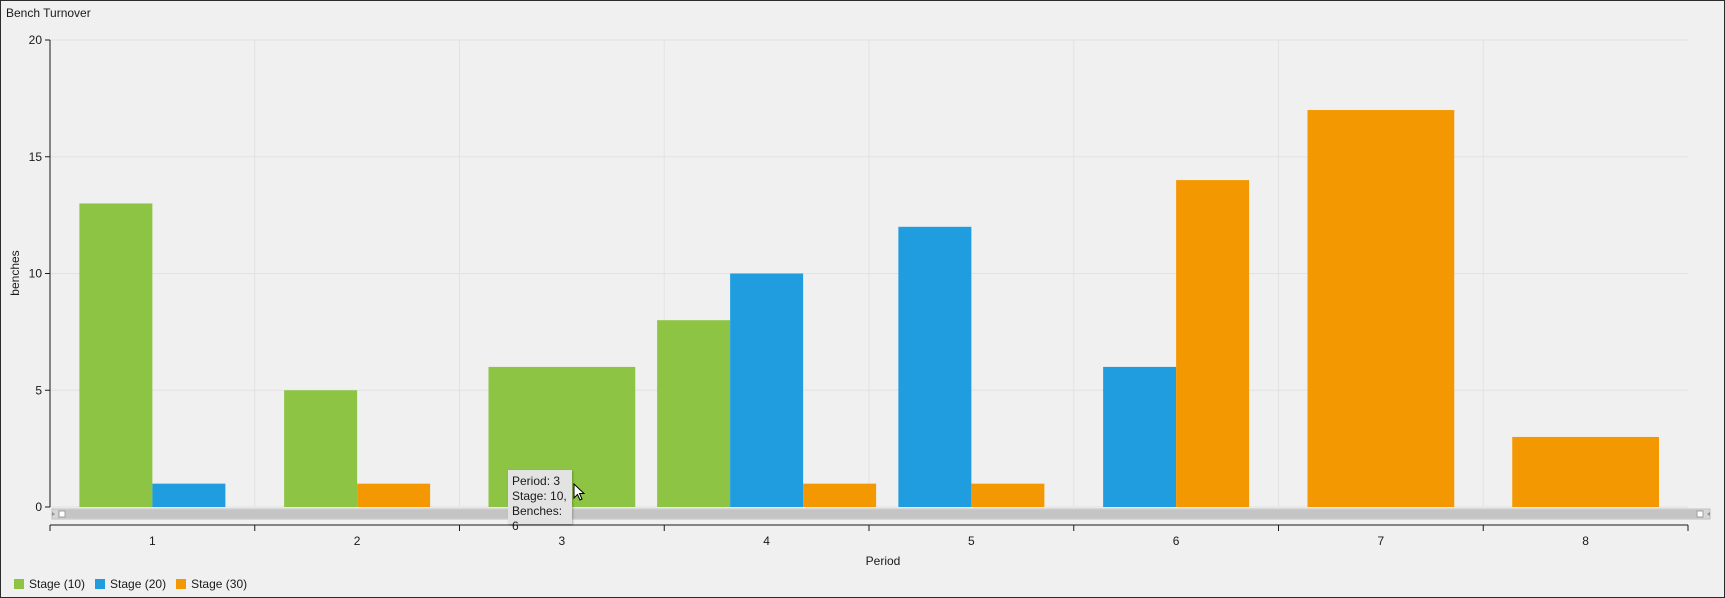  Describe the element at coordinates (1708, 514) in the screenshot. I see `scroll-right-arrow-icon` at that location.